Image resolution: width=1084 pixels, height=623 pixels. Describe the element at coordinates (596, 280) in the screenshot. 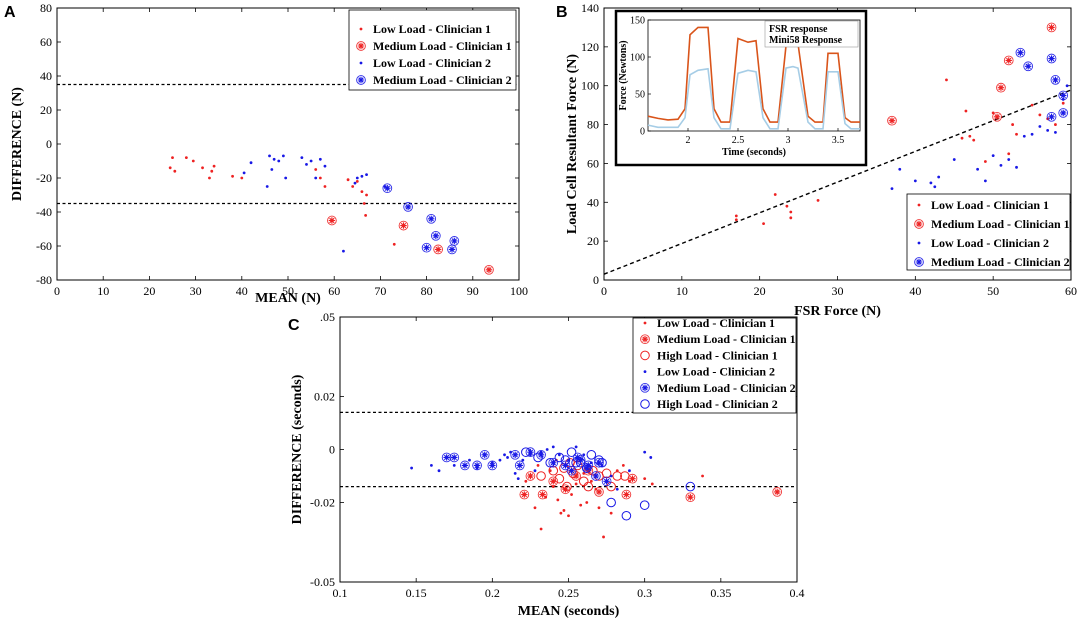

I see `y-tick-label: 0` at that location.